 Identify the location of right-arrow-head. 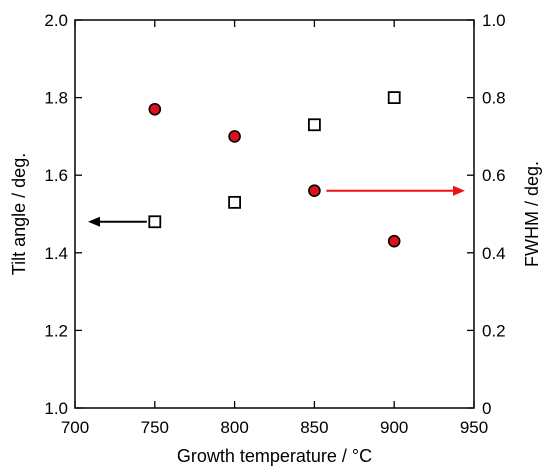
(459, 190).